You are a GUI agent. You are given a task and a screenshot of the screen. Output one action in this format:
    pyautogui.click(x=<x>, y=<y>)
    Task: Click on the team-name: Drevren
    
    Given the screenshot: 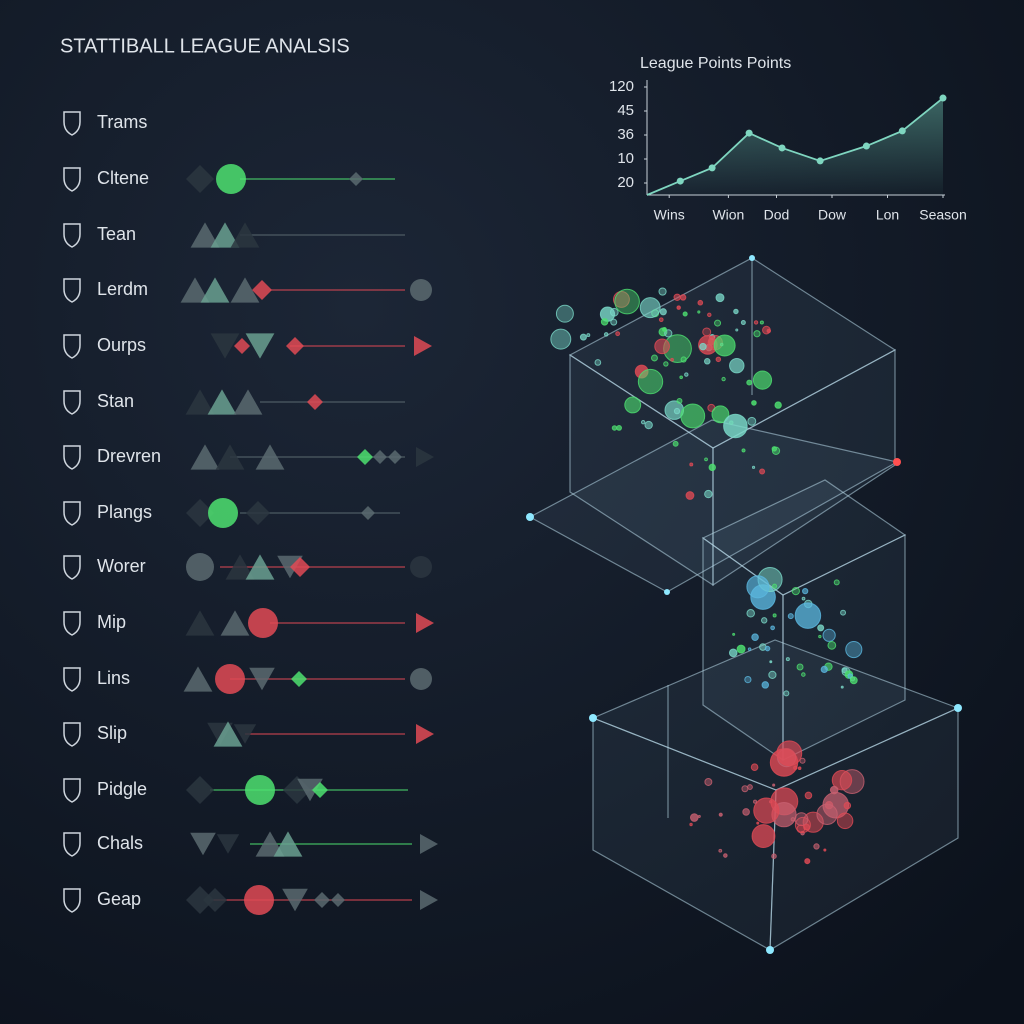 What is the action you would take?
    pyautogui.click(x=129, y=456)
    